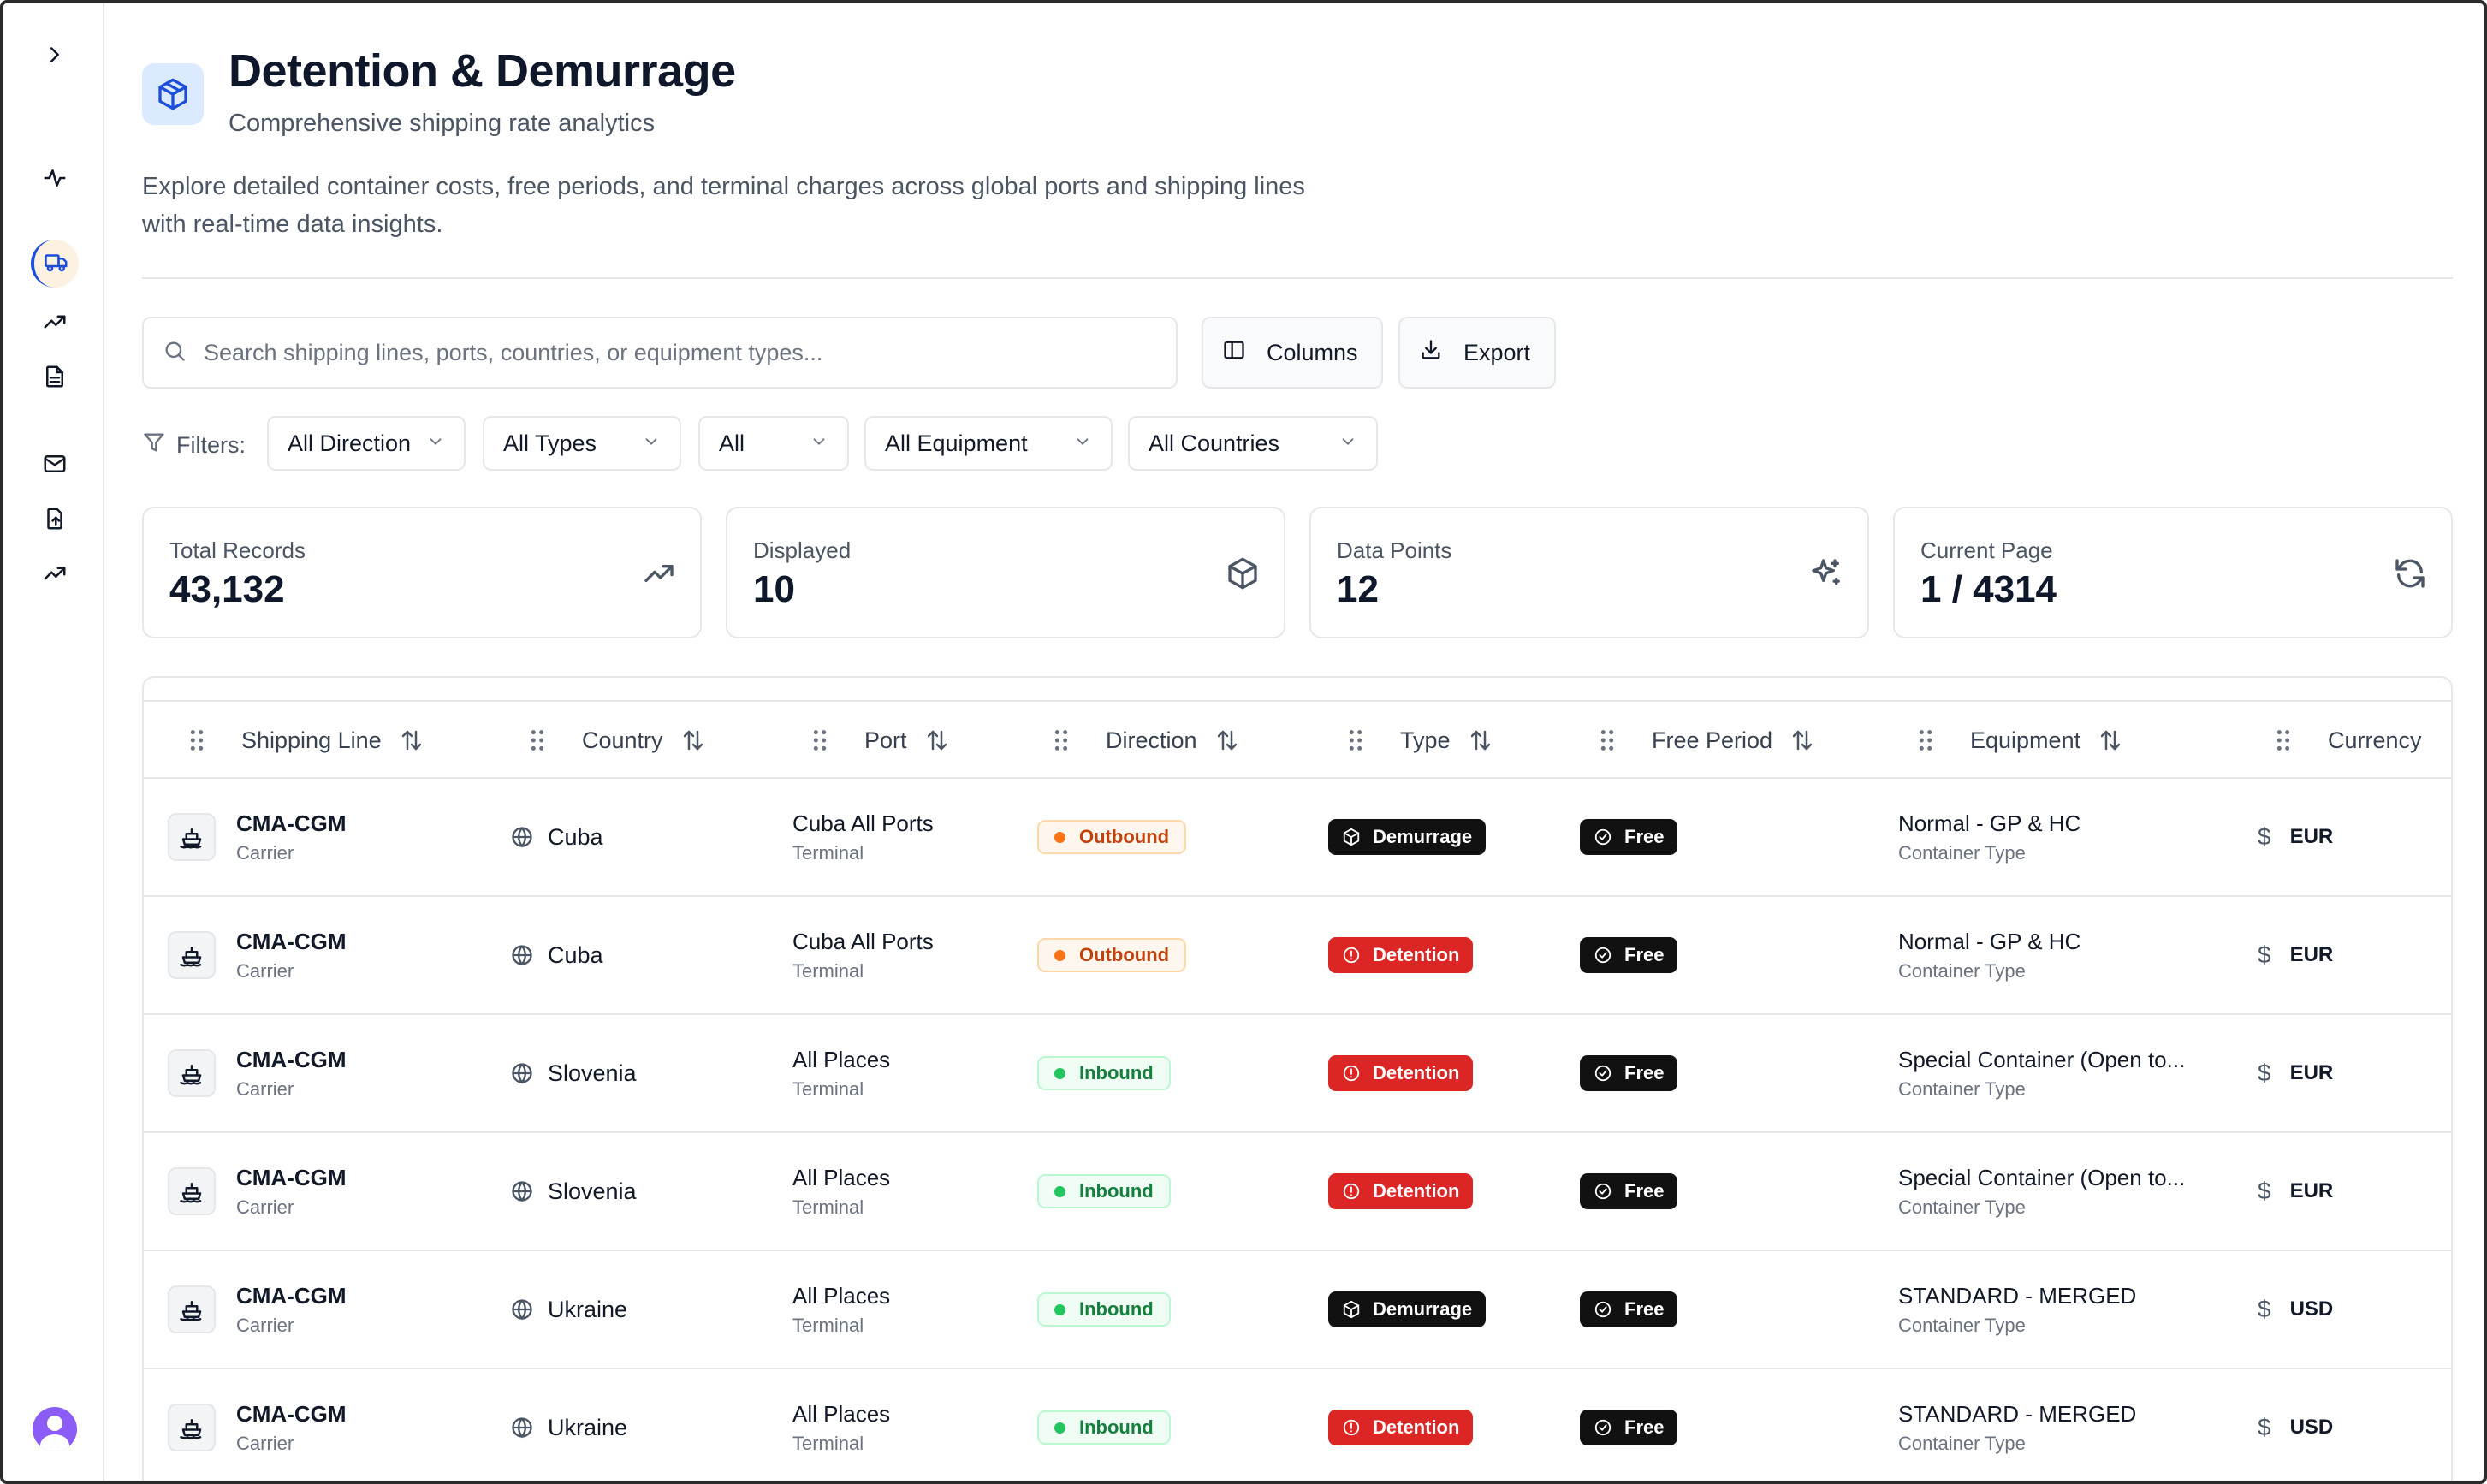 This screenshot has height=1484, width=2487. Describe the element at coordinates (55, 519) in the screenshot. I see `file-export-icon` at that location.